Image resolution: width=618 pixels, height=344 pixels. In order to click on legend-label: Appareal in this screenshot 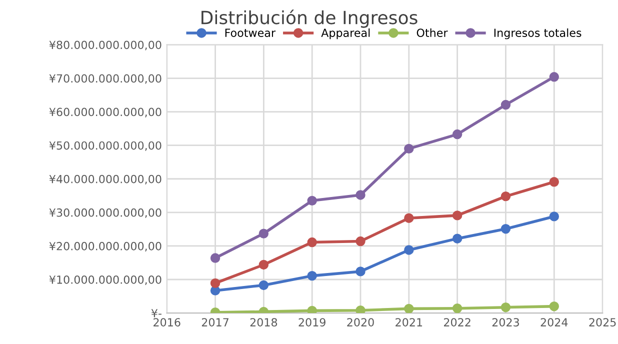, I will do `click(345, 34)`.